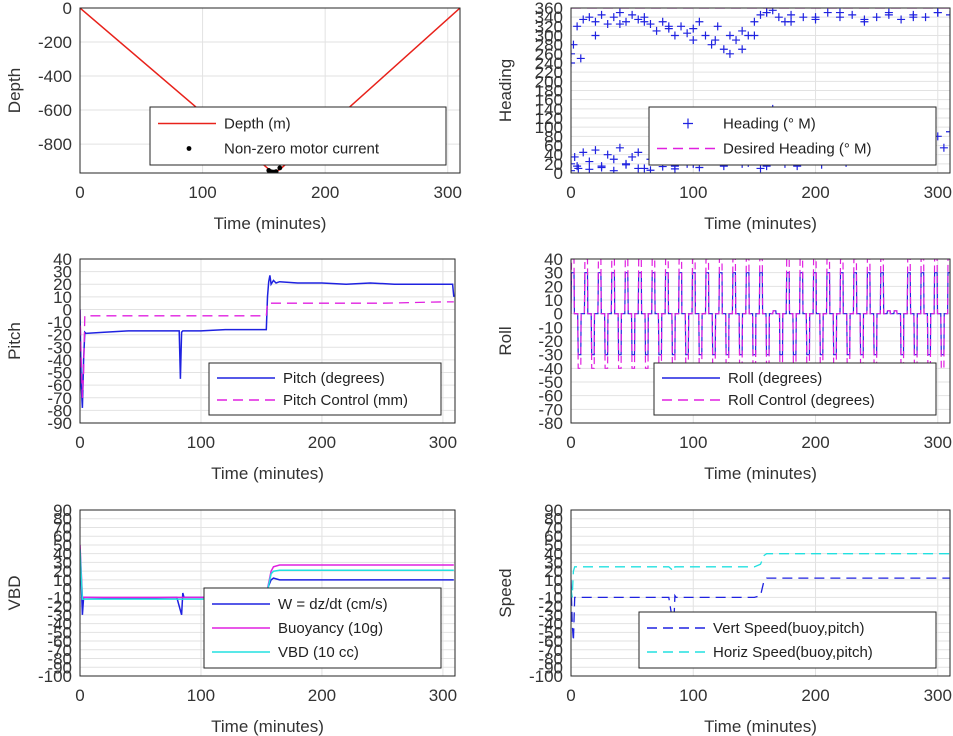  What do you see at coordinates (549, 118) in the screenshot?
I see `y-tick-label: 120` at bounding box center [549, 118].